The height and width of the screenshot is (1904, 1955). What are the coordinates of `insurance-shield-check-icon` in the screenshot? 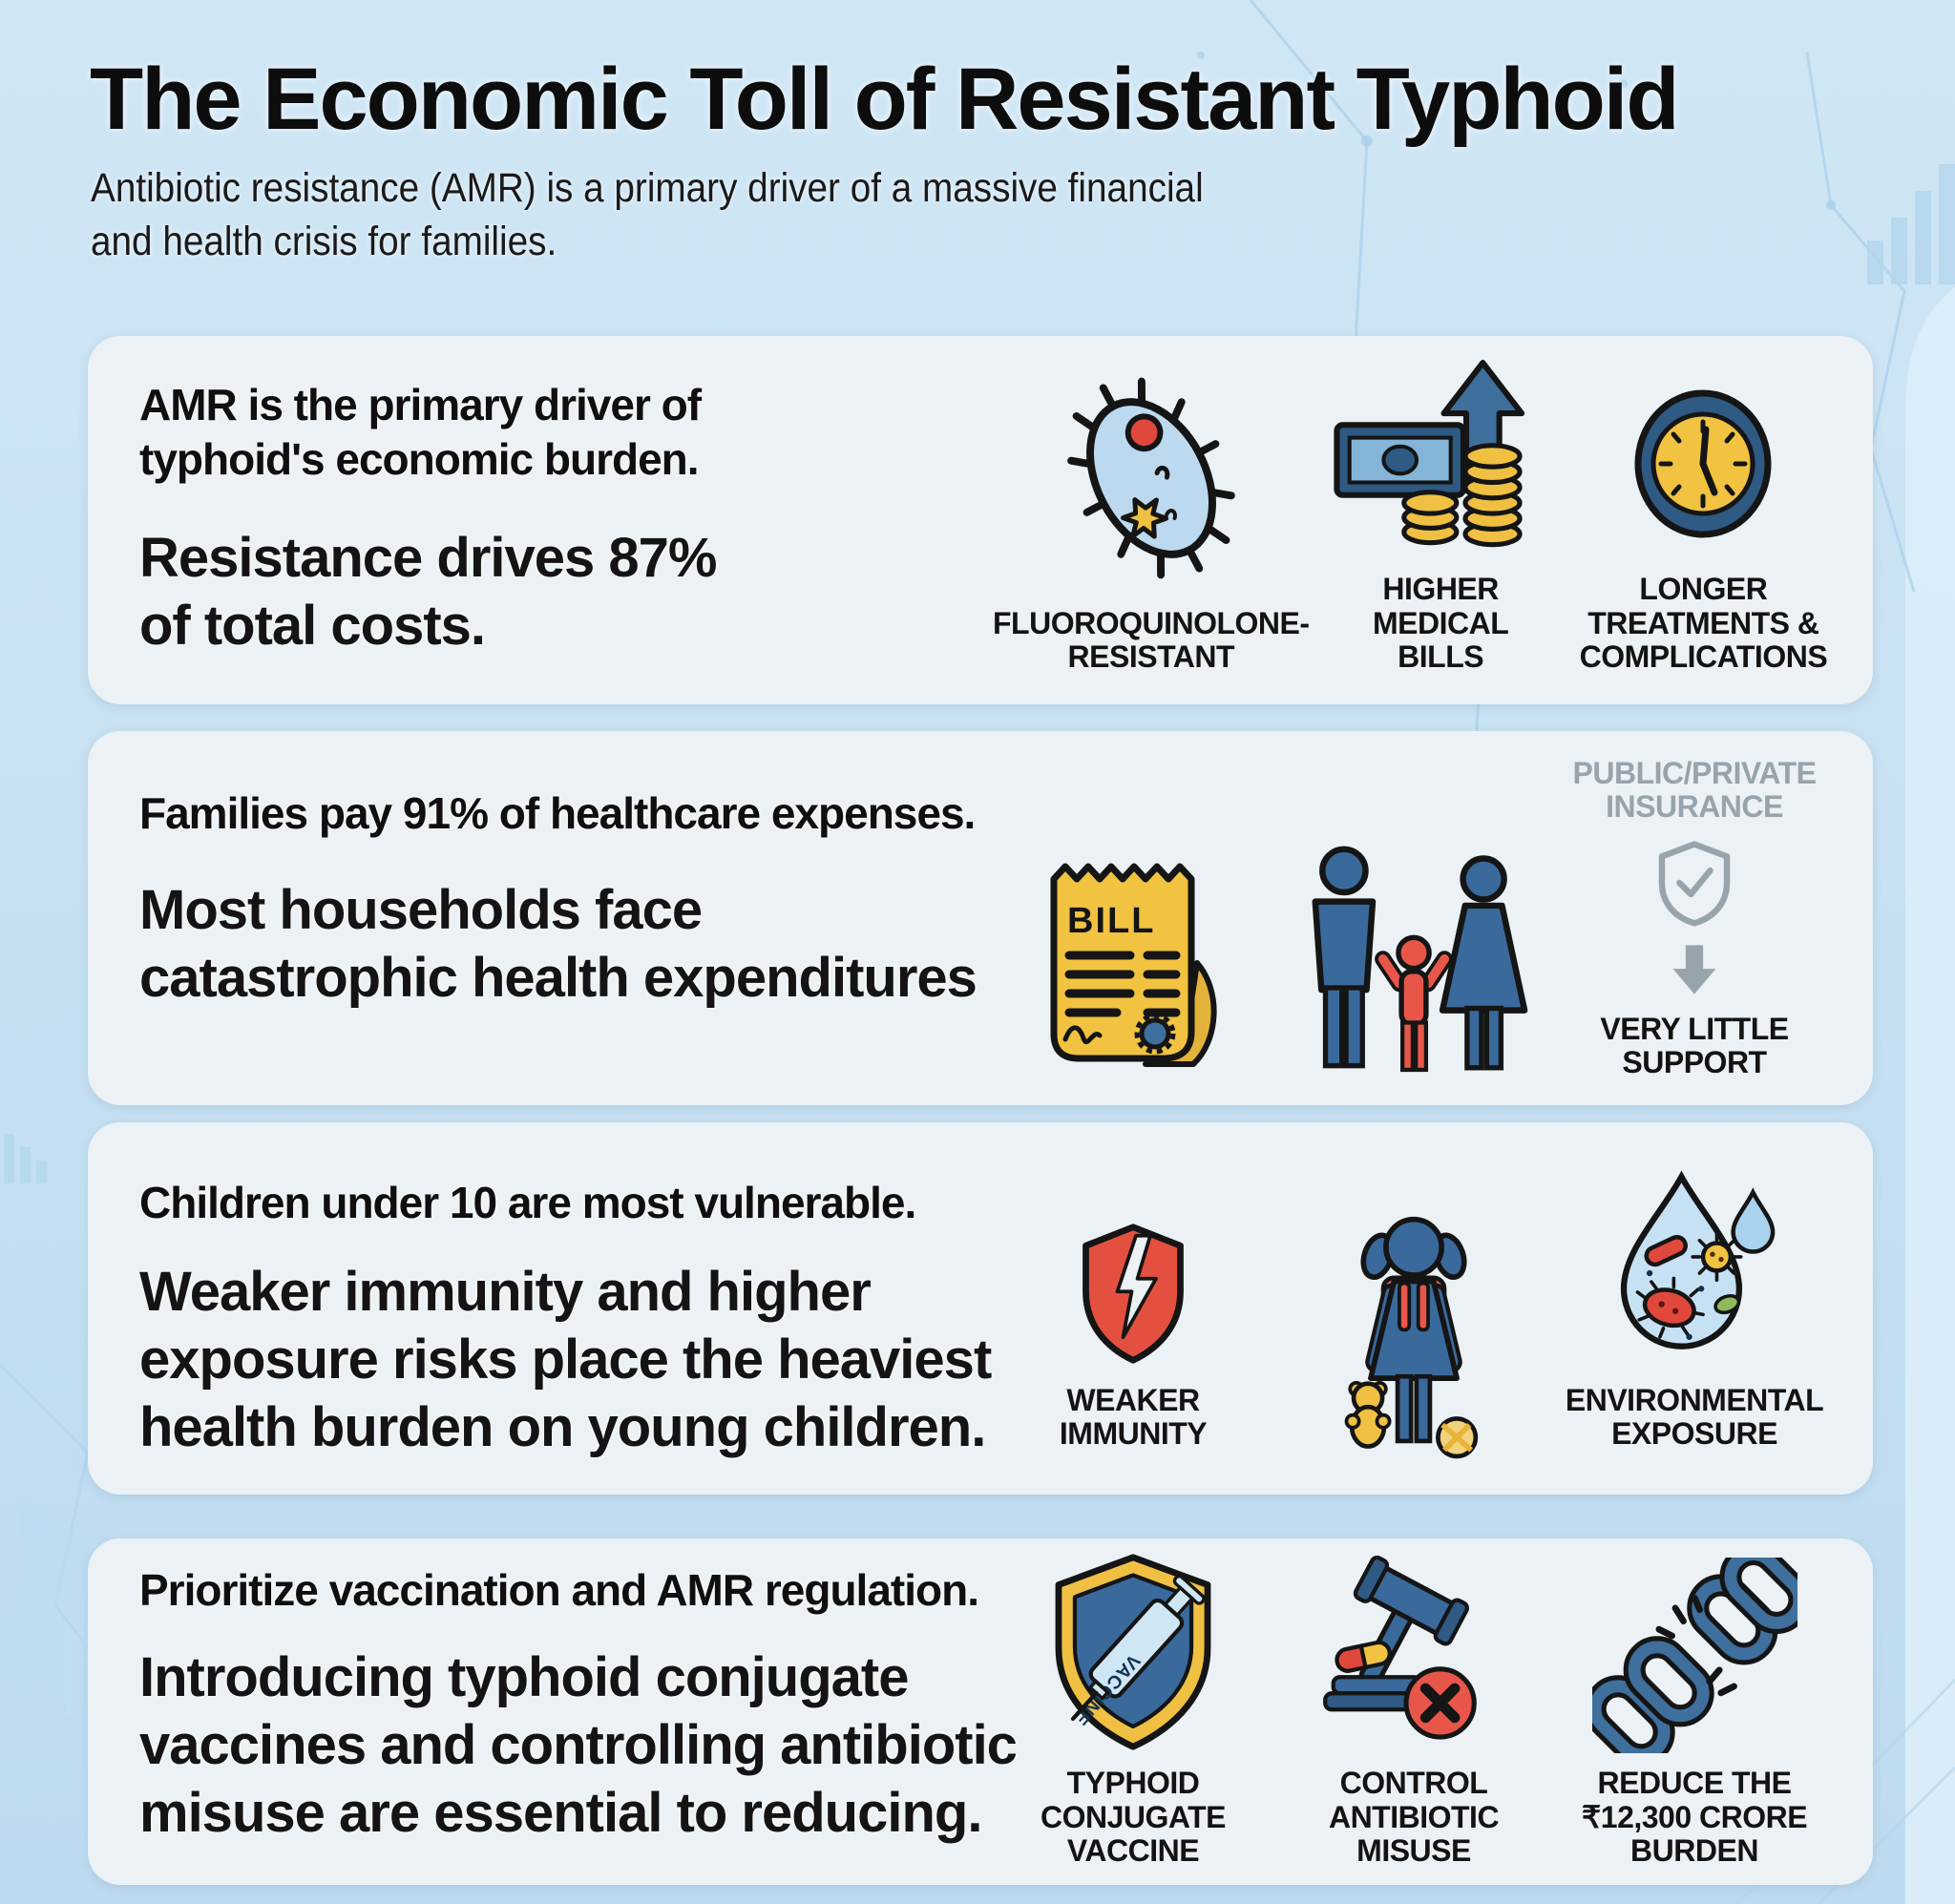 It's located at (1694, 884).